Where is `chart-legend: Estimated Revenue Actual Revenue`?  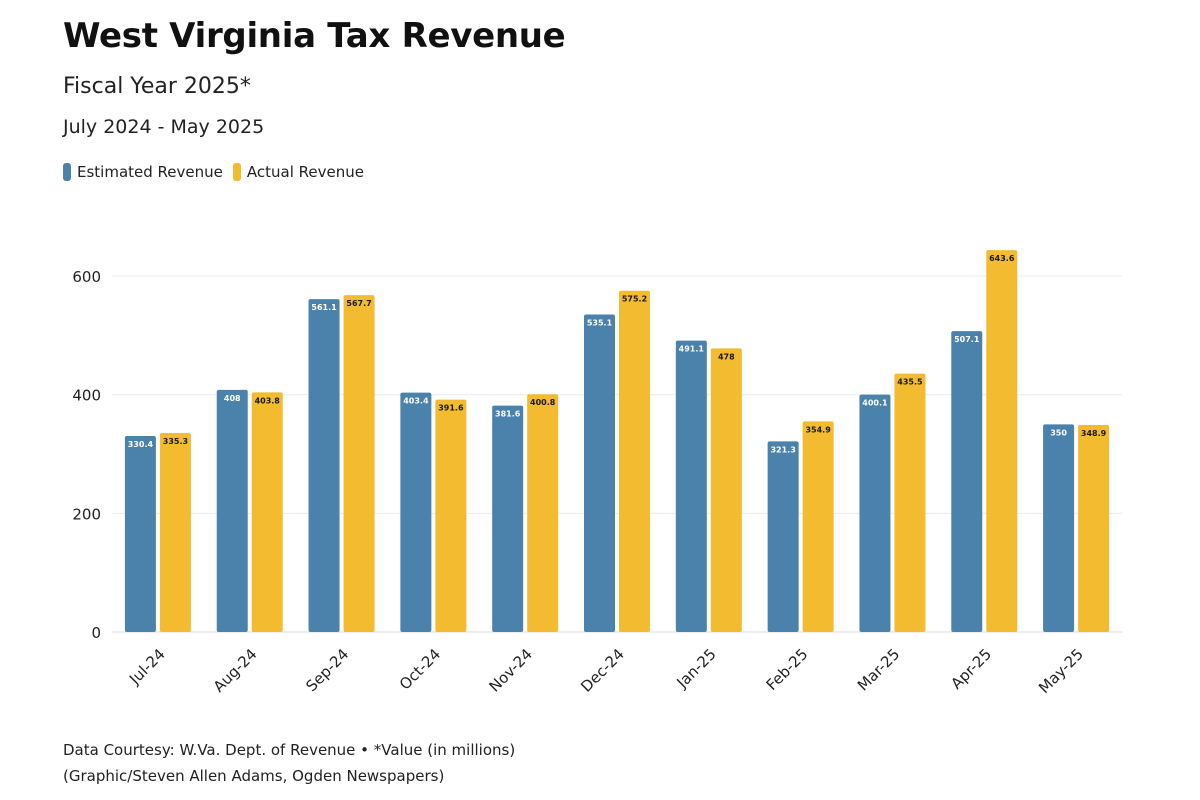 chart-legend: Estimated Revenue Actual Revenue is located at coordinates (213, 172).